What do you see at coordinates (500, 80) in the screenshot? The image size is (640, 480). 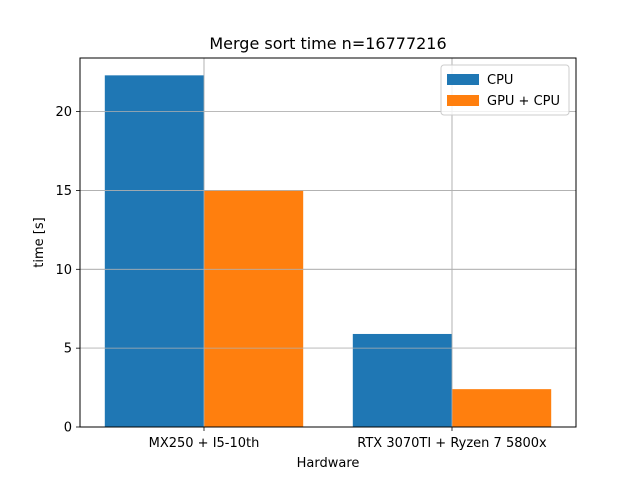 I see `legend-label: CPU` at bounding box center [500, 80].